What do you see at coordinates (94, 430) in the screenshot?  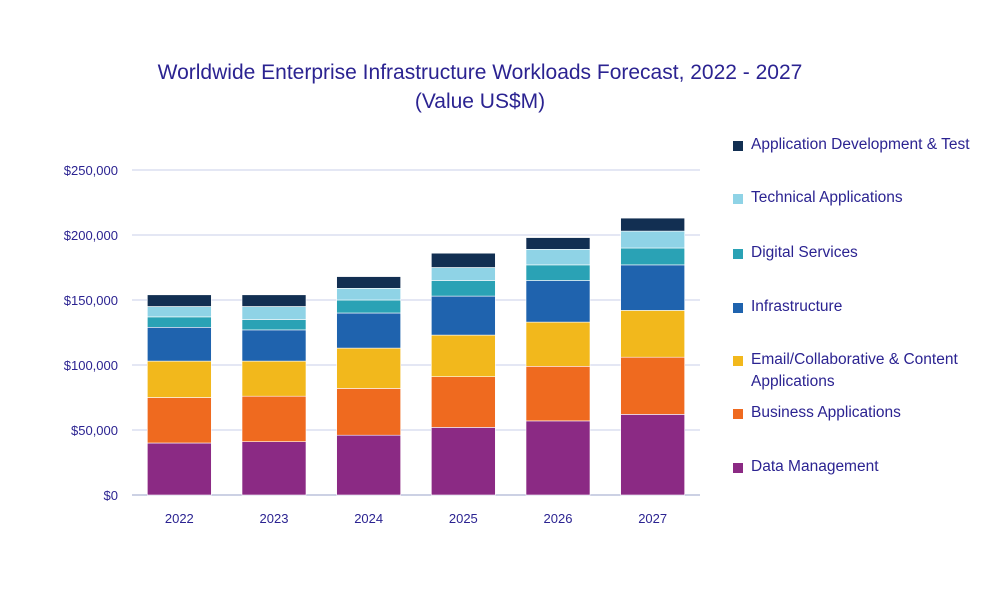 I see `y-tick-label: $50,000` at bounding box center [94, 430].